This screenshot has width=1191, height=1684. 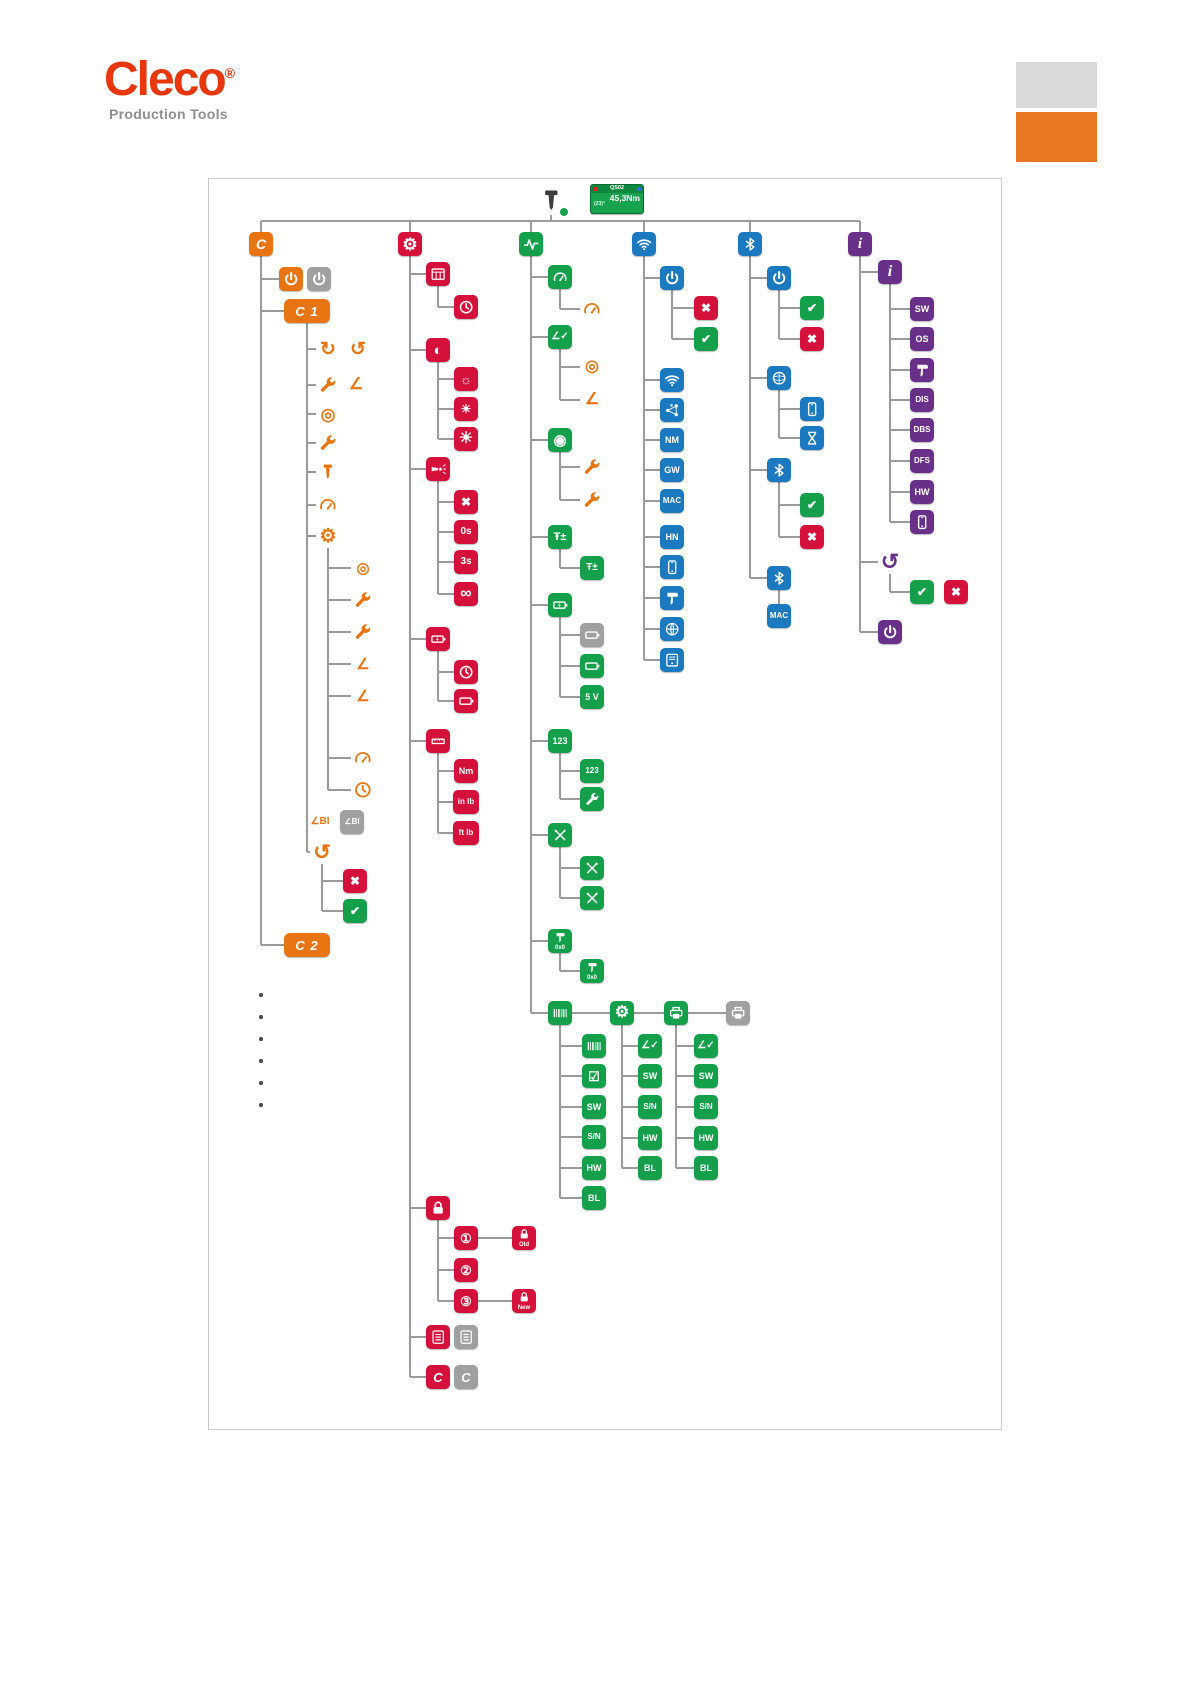 I want to click on unit-nm-label: Nm, so click(x=466, y=771).